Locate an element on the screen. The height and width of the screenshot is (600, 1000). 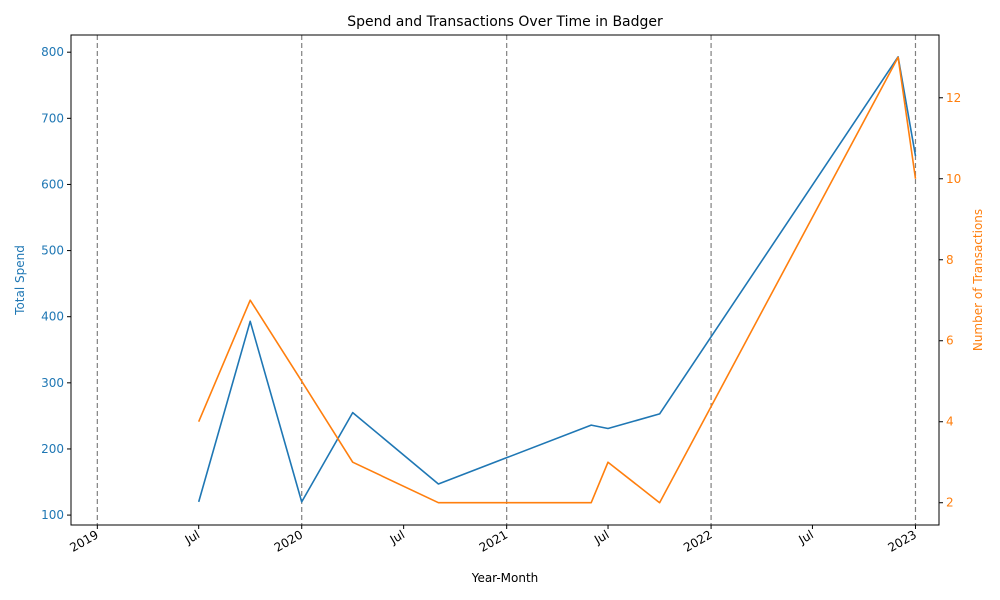
left-tick-label: 100 is located at coordinates (52, 515).